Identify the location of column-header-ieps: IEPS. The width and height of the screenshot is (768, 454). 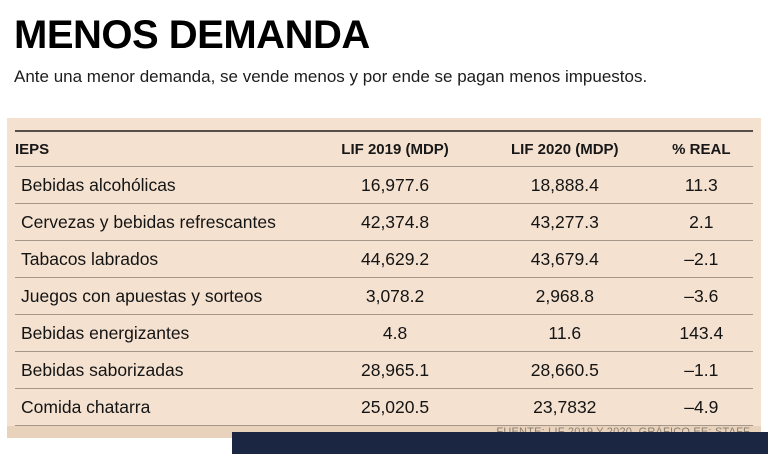
(32, 149).